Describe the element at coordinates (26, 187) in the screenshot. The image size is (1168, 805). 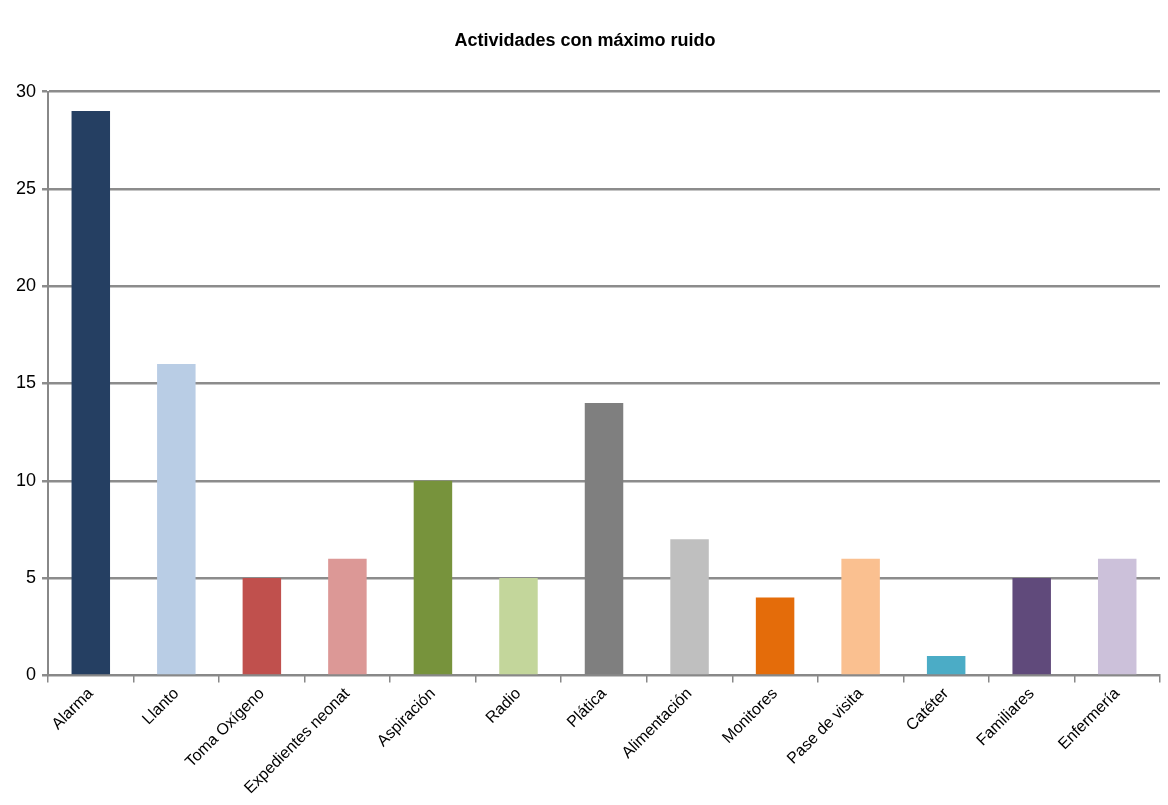
I see `y-tick-label: 25` at that location.